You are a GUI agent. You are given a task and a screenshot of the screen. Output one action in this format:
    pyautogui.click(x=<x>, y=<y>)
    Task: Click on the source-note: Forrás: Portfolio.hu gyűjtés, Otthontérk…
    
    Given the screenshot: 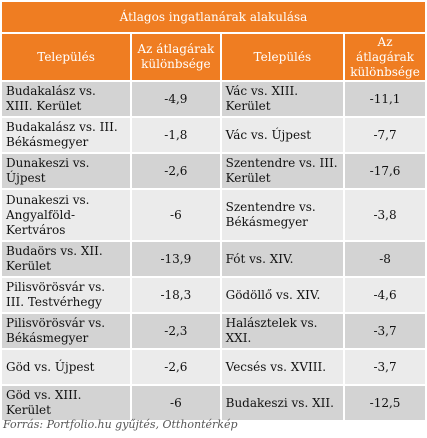 What is the action you would take?
    pyautogui.click(x=120, y=424)
    